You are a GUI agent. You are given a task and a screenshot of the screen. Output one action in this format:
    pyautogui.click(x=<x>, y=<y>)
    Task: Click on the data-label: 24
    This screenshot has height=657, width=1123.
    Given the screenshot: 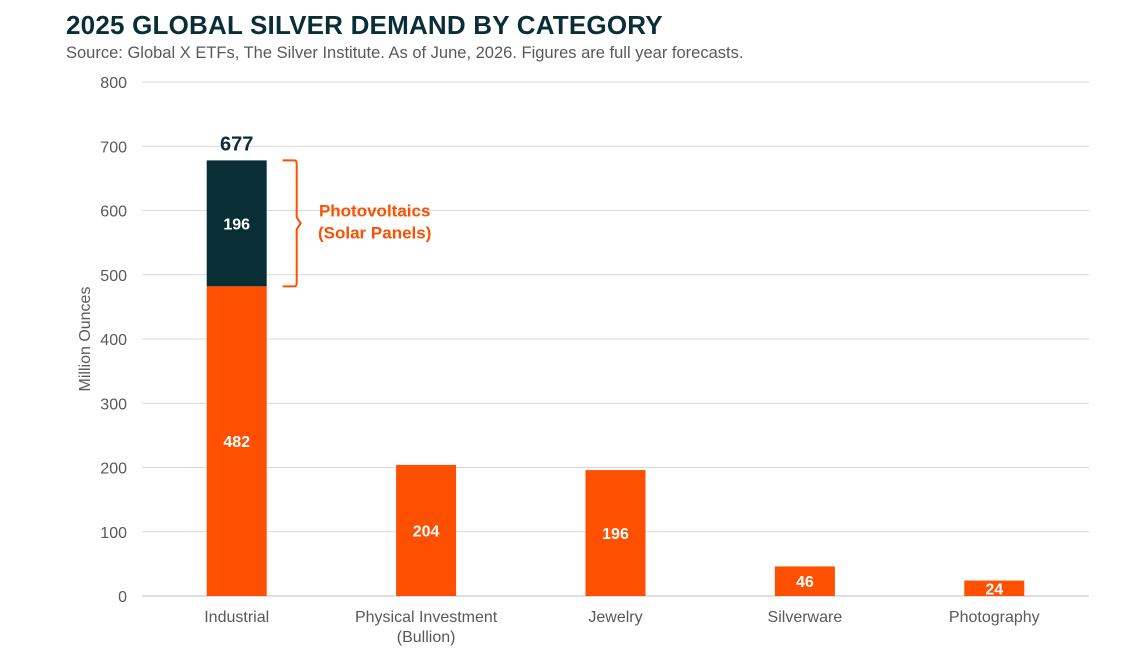 What is the action you would take?
    pyautogui.click(x=994, y=589)
    